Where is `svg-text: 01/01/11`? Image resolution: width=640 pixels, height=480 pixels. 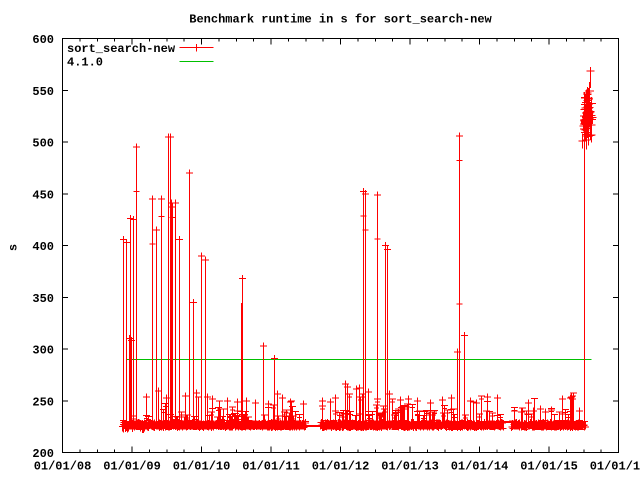 svg-text: 01/01/11 is located at coordinates (271, 467).